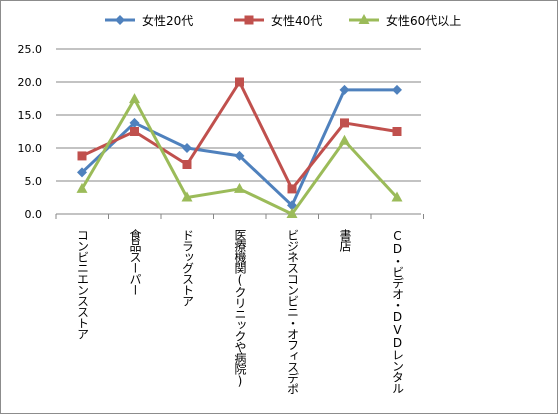 The height and width of the screenshot is (415, 558). I want to click on x-tick-label: ビジネスコンビニ・オフィスデポ, so click(293, 311).